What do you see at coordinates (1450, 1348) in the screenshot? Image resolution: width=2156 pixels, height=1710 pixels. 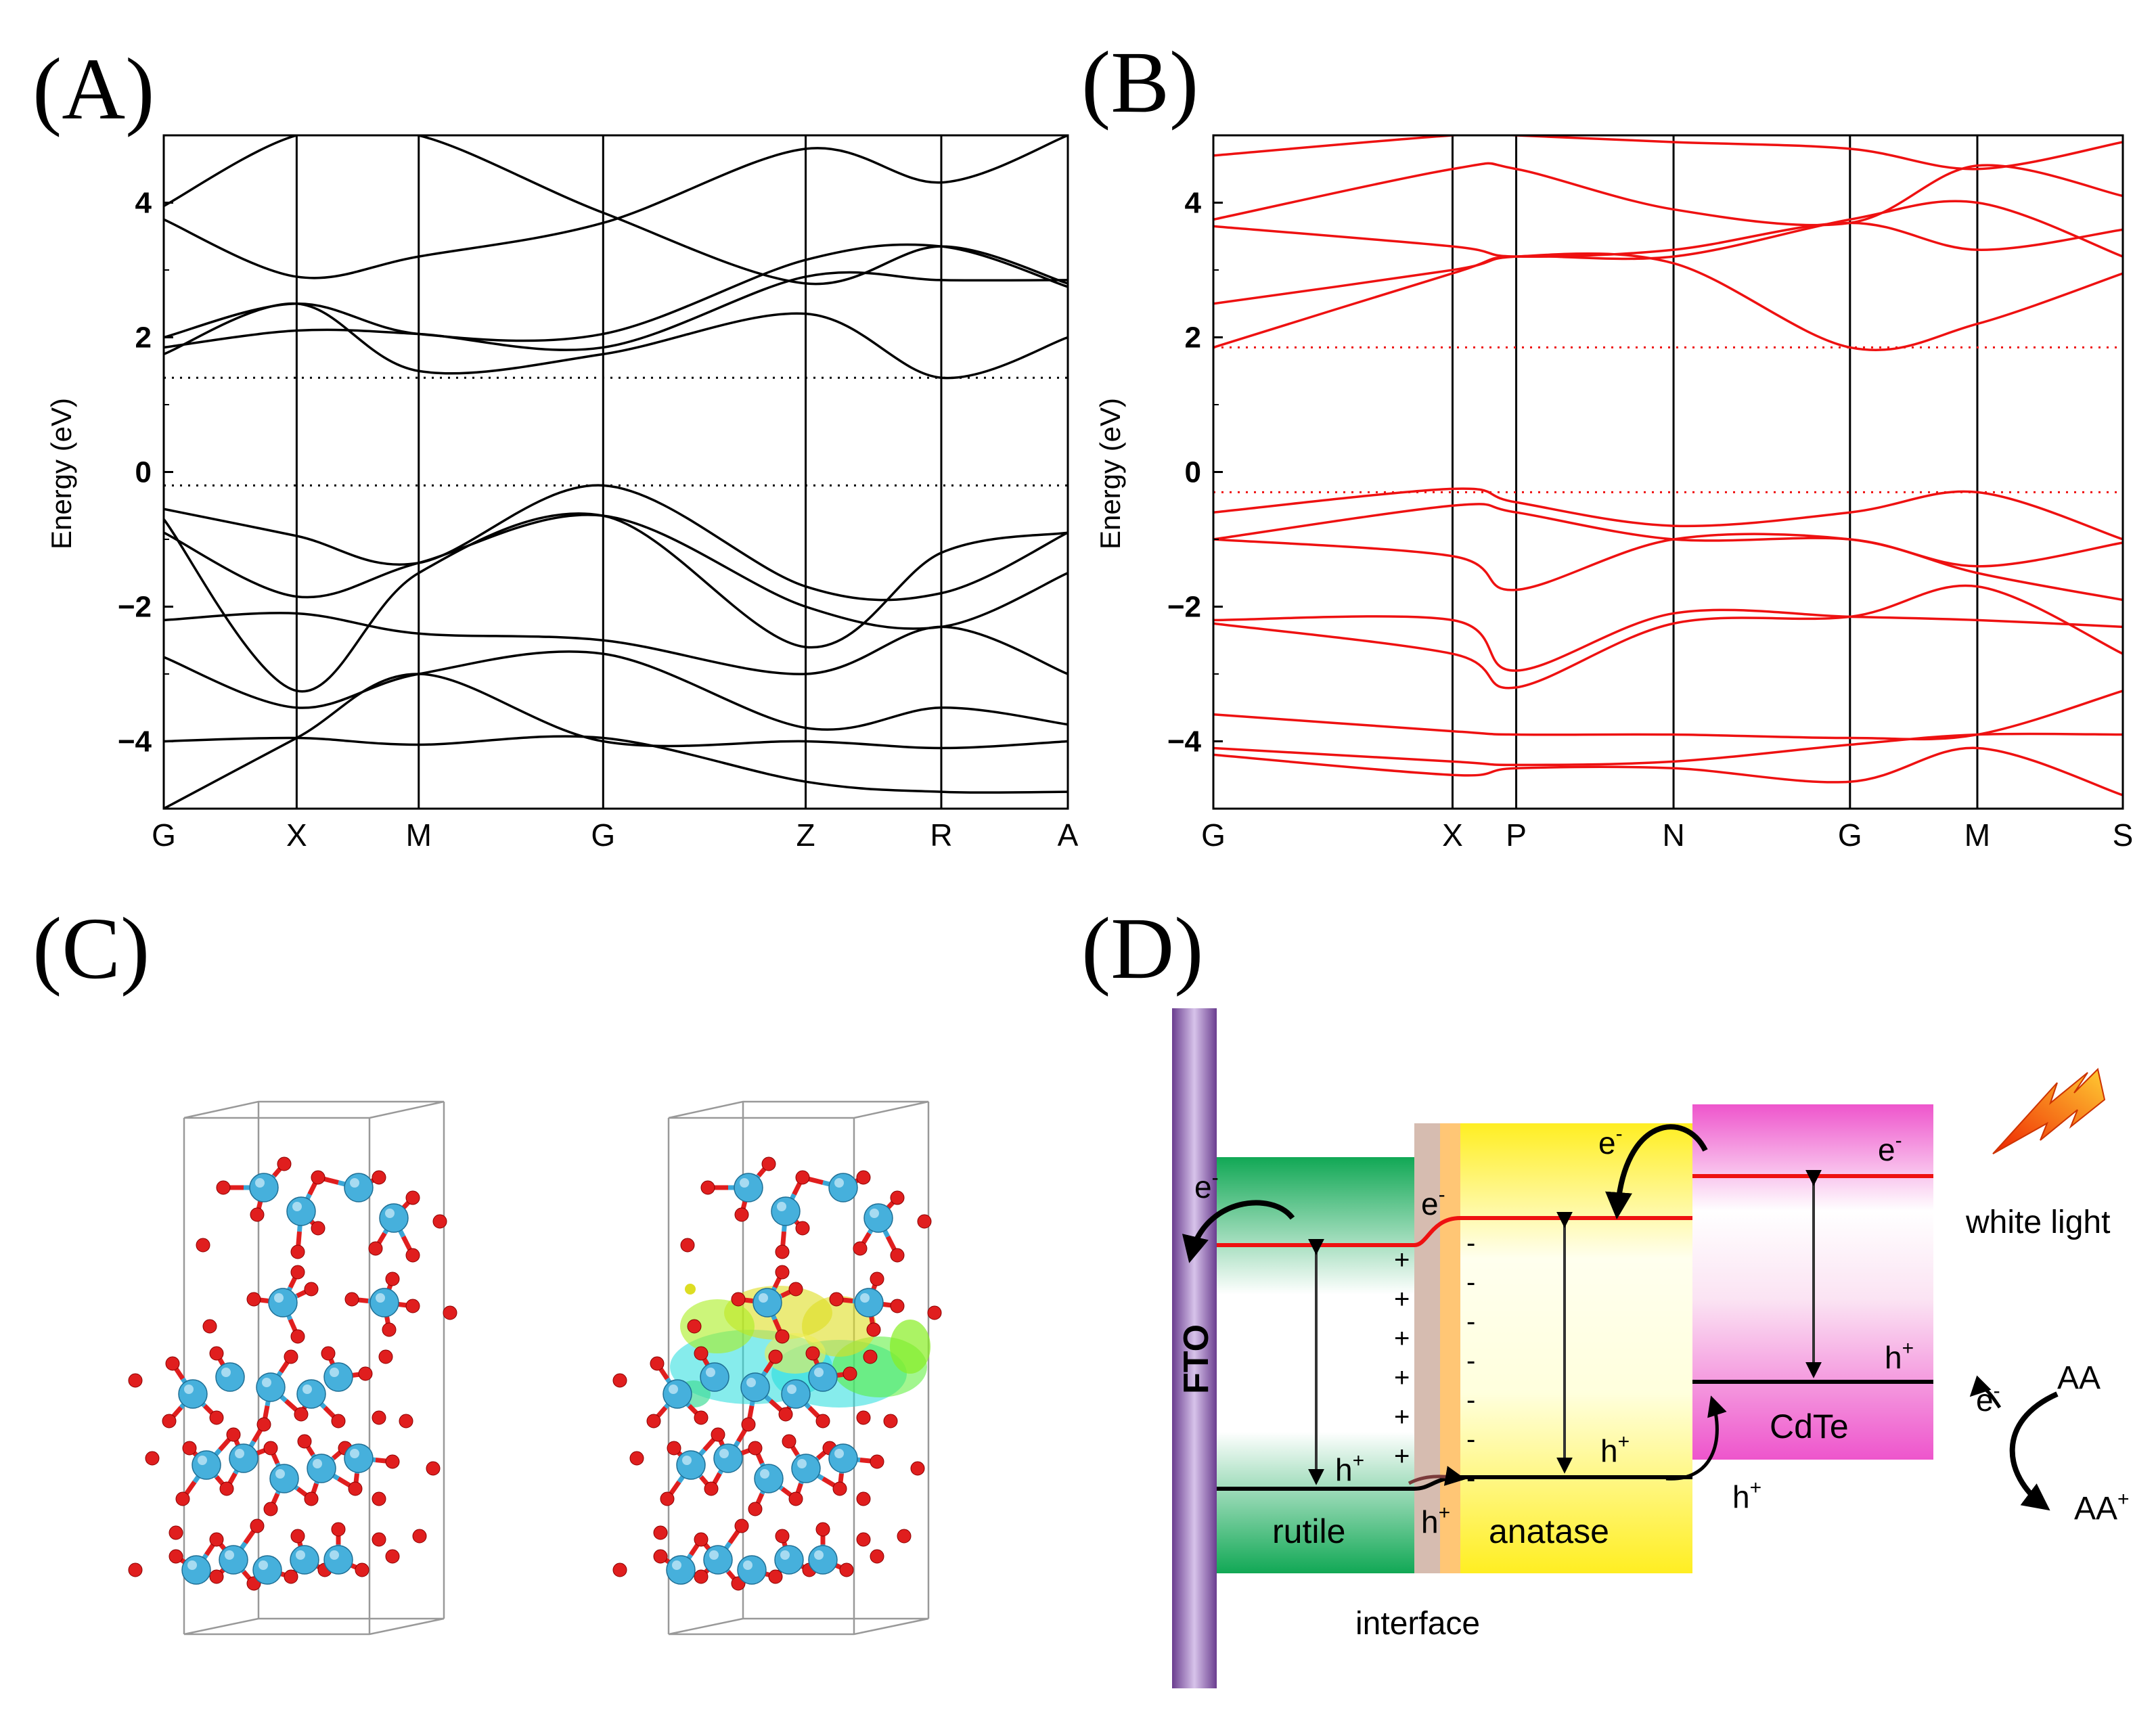 I see `interface-strip-orange` at bounding box center [1450, 1348].